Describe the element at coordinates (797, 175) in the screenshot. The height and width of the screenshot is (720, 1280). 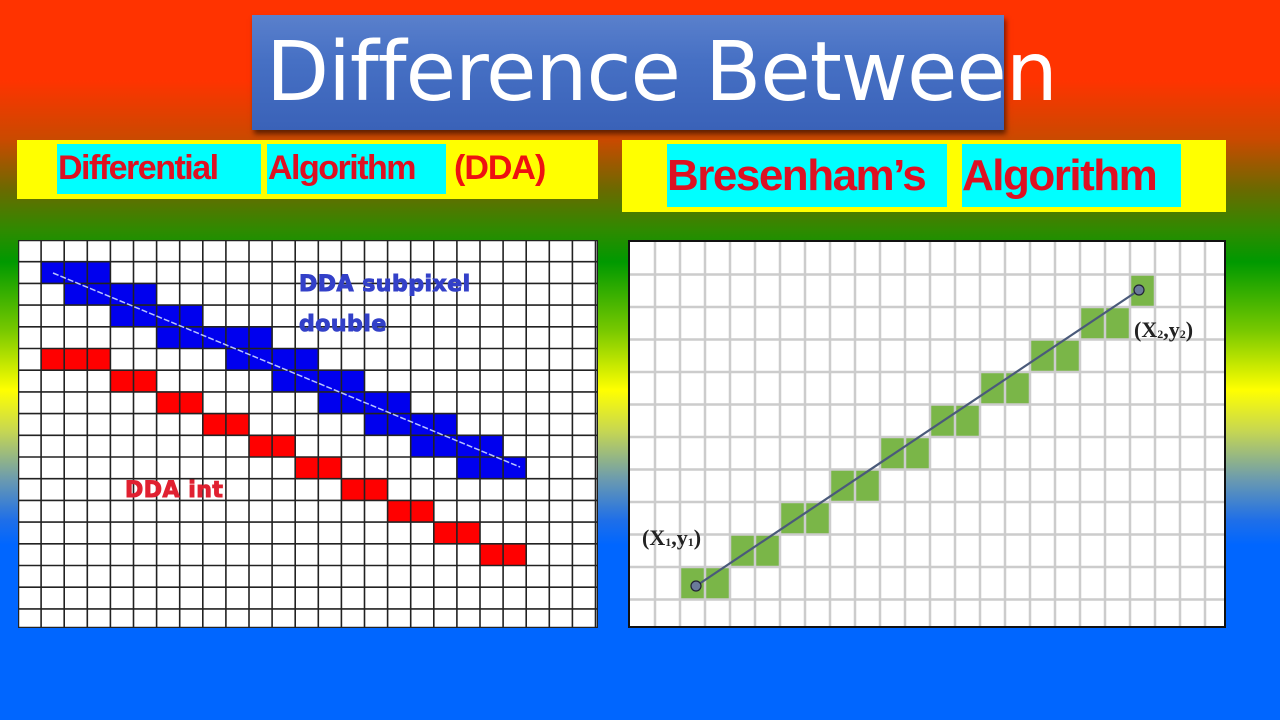
I see `bresenham-label-word-bresenhams: Bresenham’s` at that location.